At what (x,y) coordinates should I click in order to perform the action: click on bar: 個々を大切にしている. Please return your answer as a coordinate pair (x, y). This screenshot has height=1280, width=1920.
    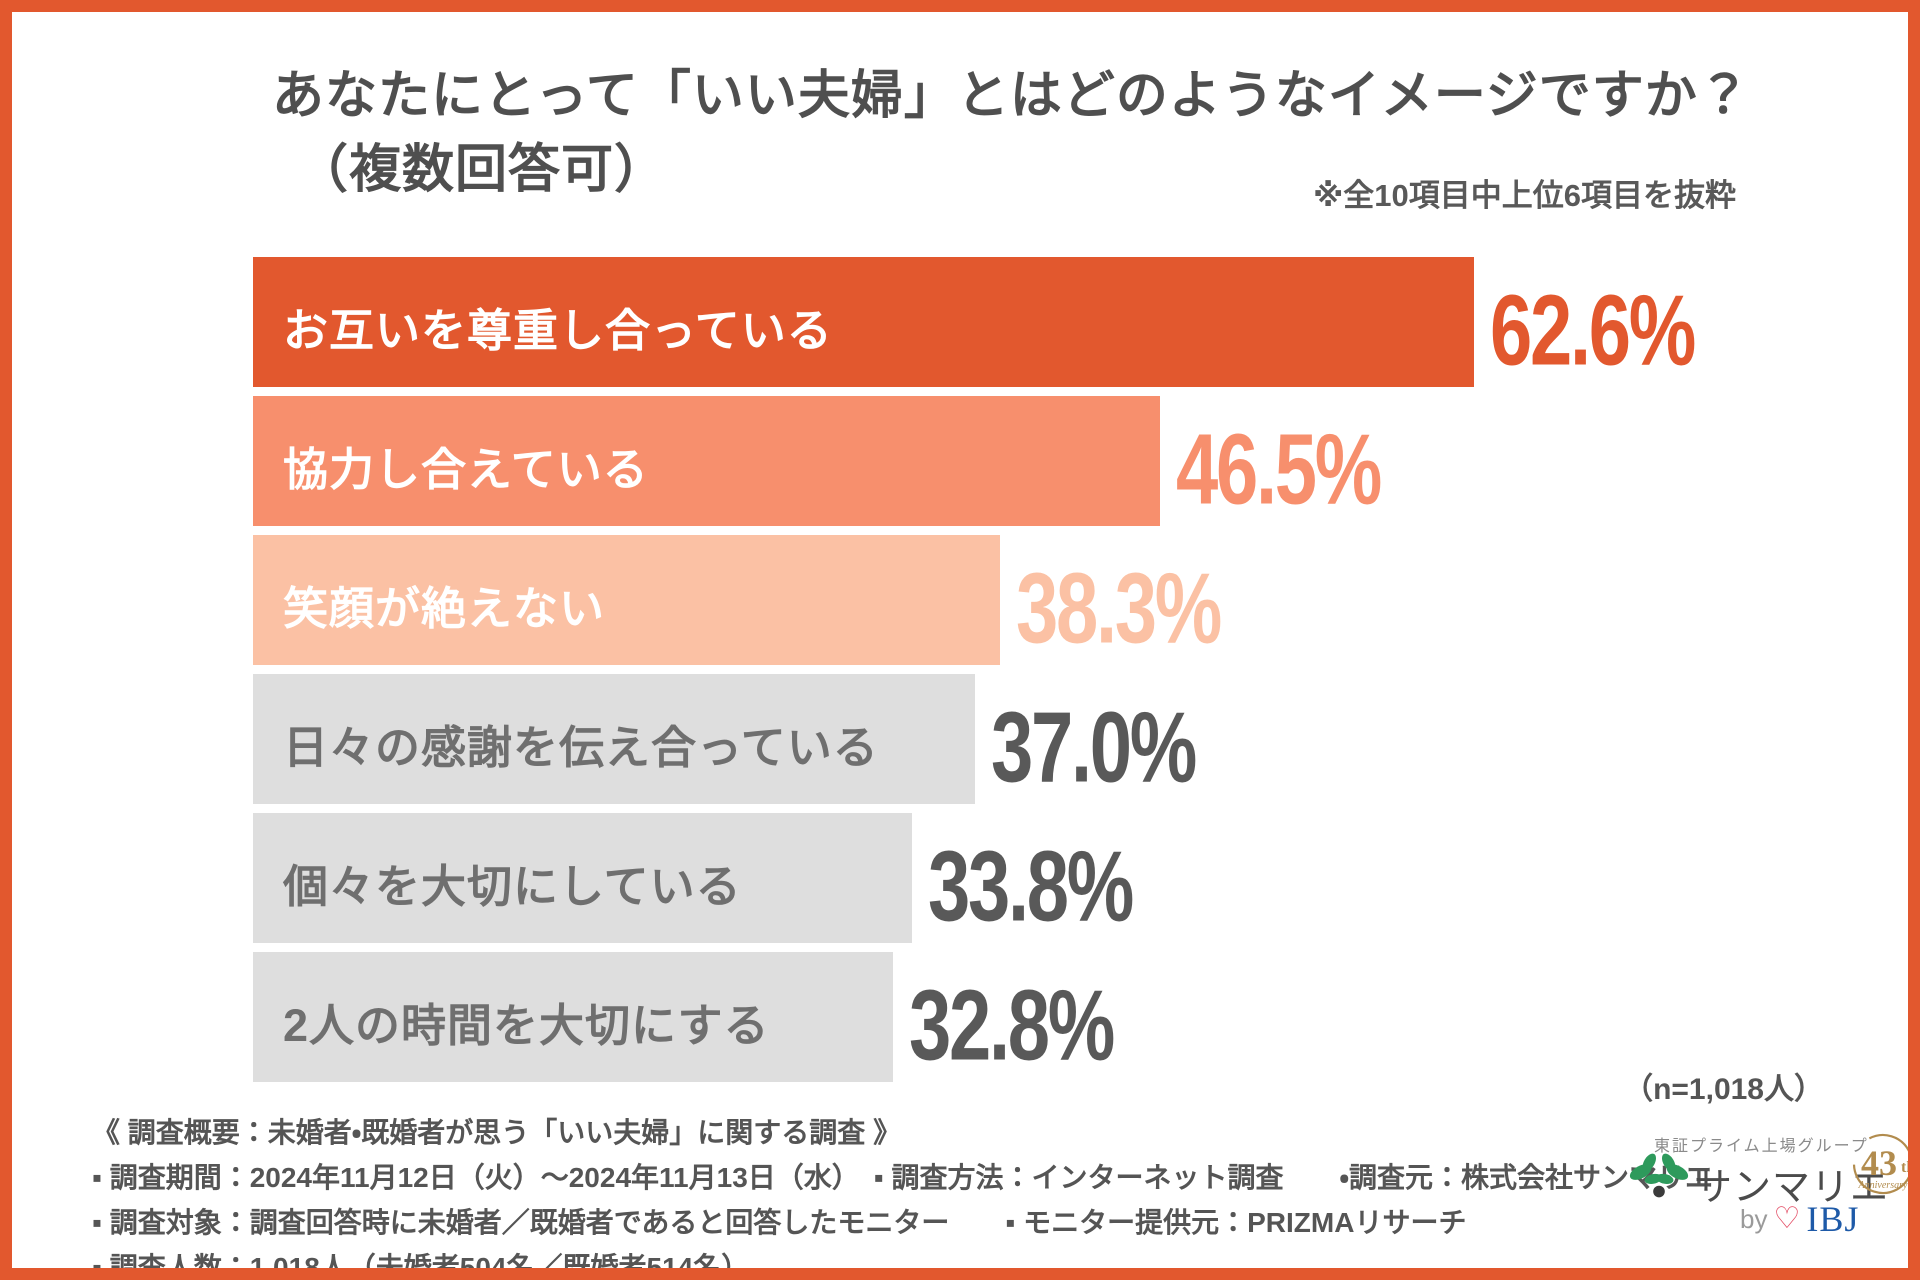
    Looking at the image, I should click on (582, 878).